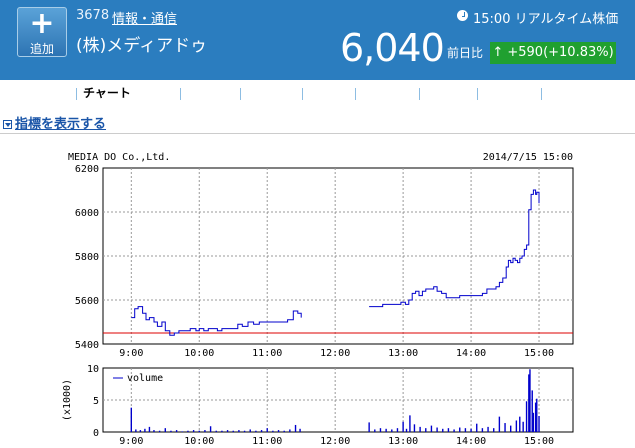 This screenshot has width=635, height=448. Describe the element at coordinates (387, 93) in the screenshot. I see `tab-shareholder-benefits: 株主優待` at that location.